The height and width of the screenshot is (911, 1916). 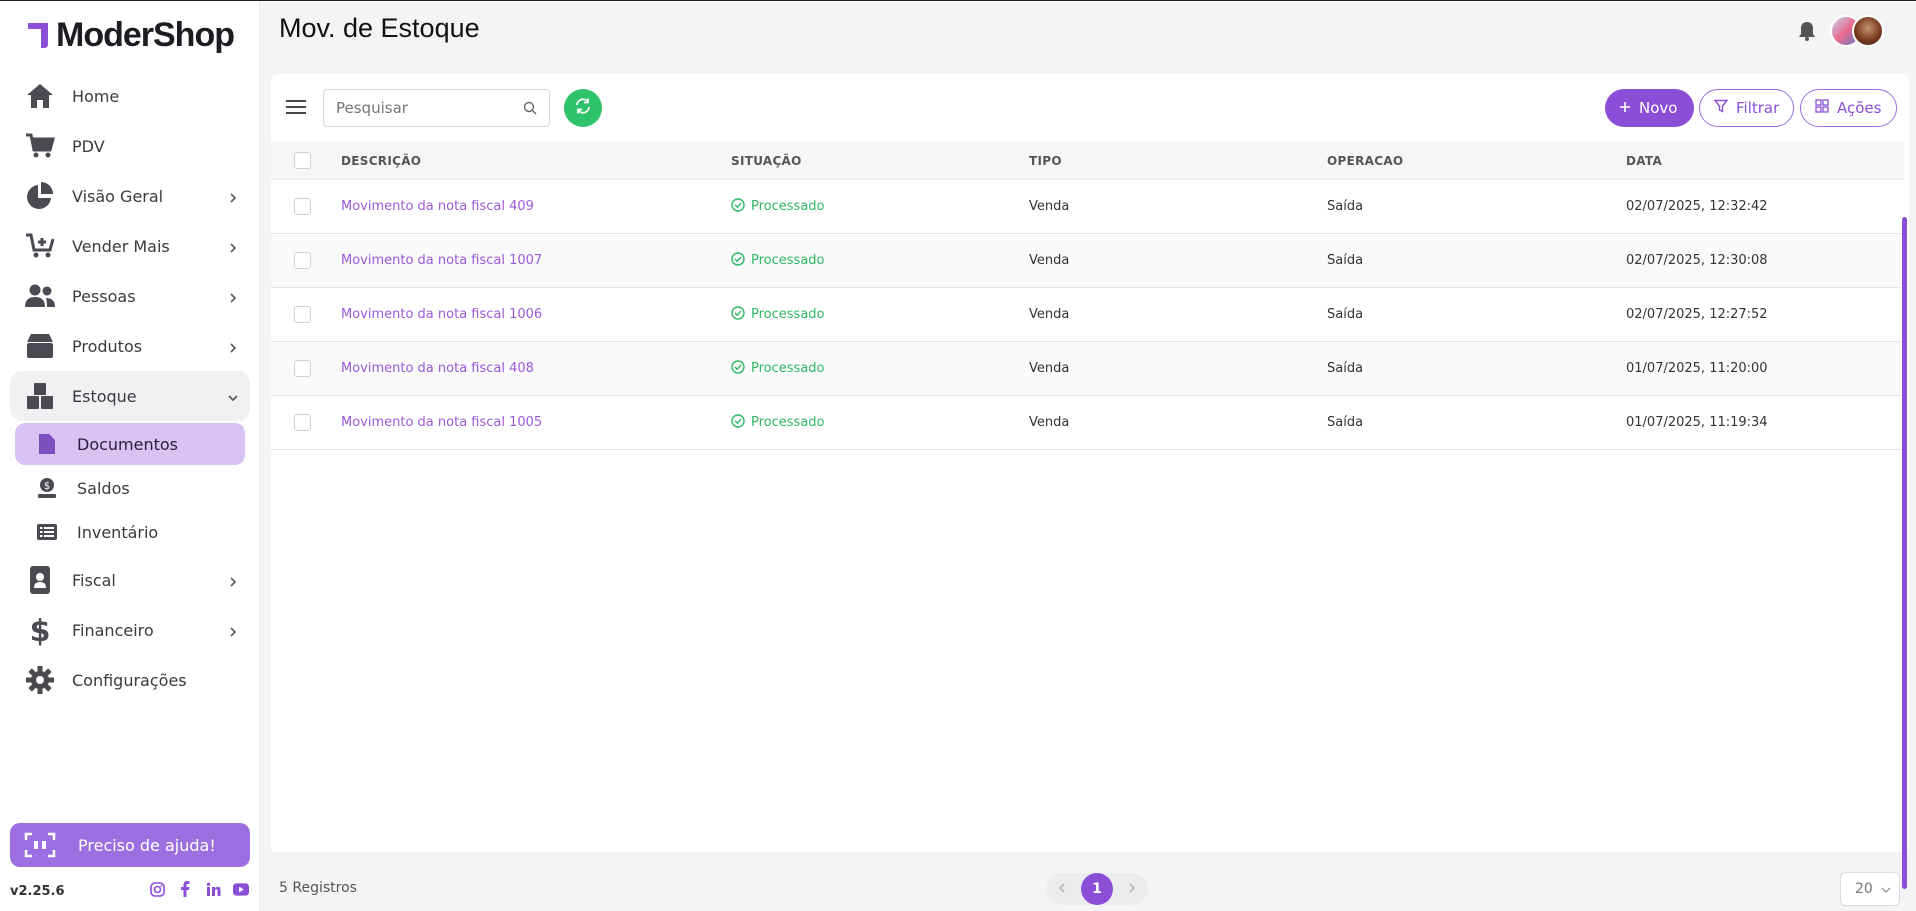 I want to click on menu-icon, so click(x=296, y=107).